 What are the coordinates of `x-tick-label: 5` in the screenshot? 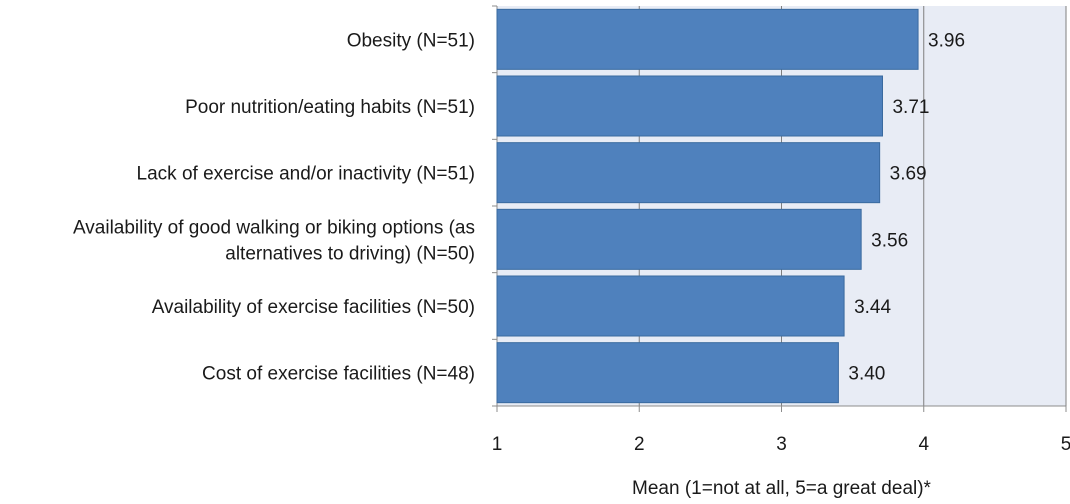 It's located at (1065, 444).